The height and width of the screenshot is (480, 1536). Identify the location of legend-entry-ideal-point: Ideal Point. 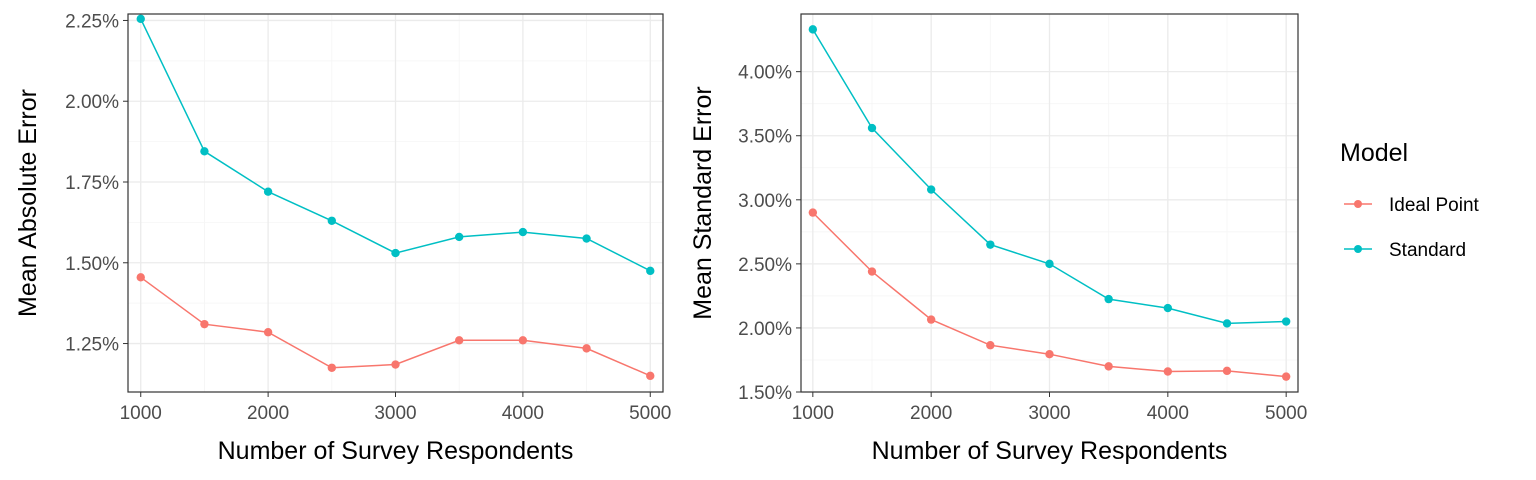
(1412, 205).